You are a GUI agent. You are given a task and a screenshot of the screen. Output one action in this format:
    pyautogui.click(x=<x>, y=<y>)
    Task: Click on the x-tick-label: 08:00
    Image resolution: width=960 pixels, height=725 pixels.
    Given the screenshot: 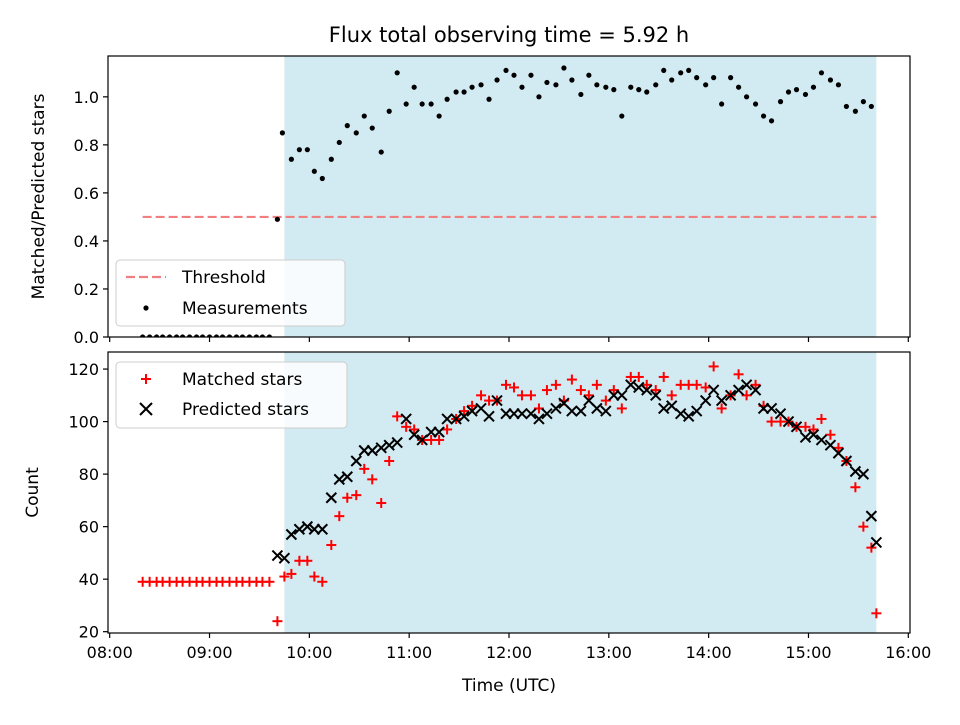 What is the action you would take?
    pyautogui.click(x=110, y=652)
    